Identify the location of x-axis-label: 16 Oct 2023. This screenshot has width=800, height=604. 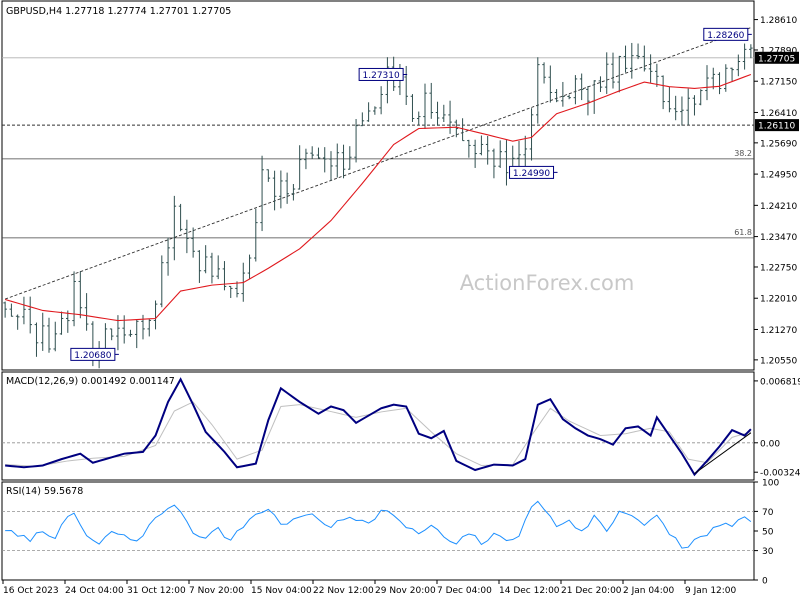
(31, 591).